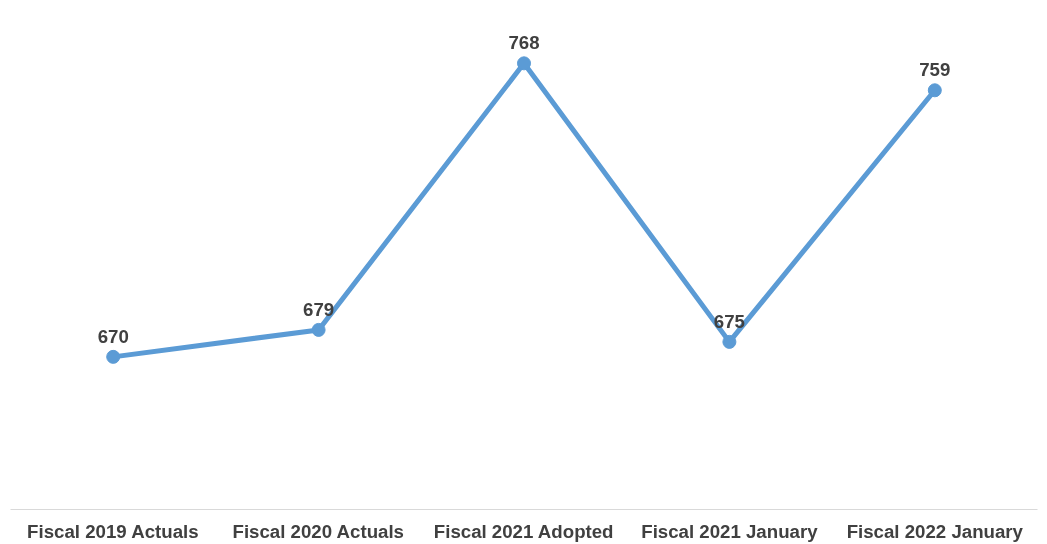  Describe the element at coordinates (318, 531) in the screenshot. I see `x-tick-label: Fiscal 2020 Actuals` at that location.